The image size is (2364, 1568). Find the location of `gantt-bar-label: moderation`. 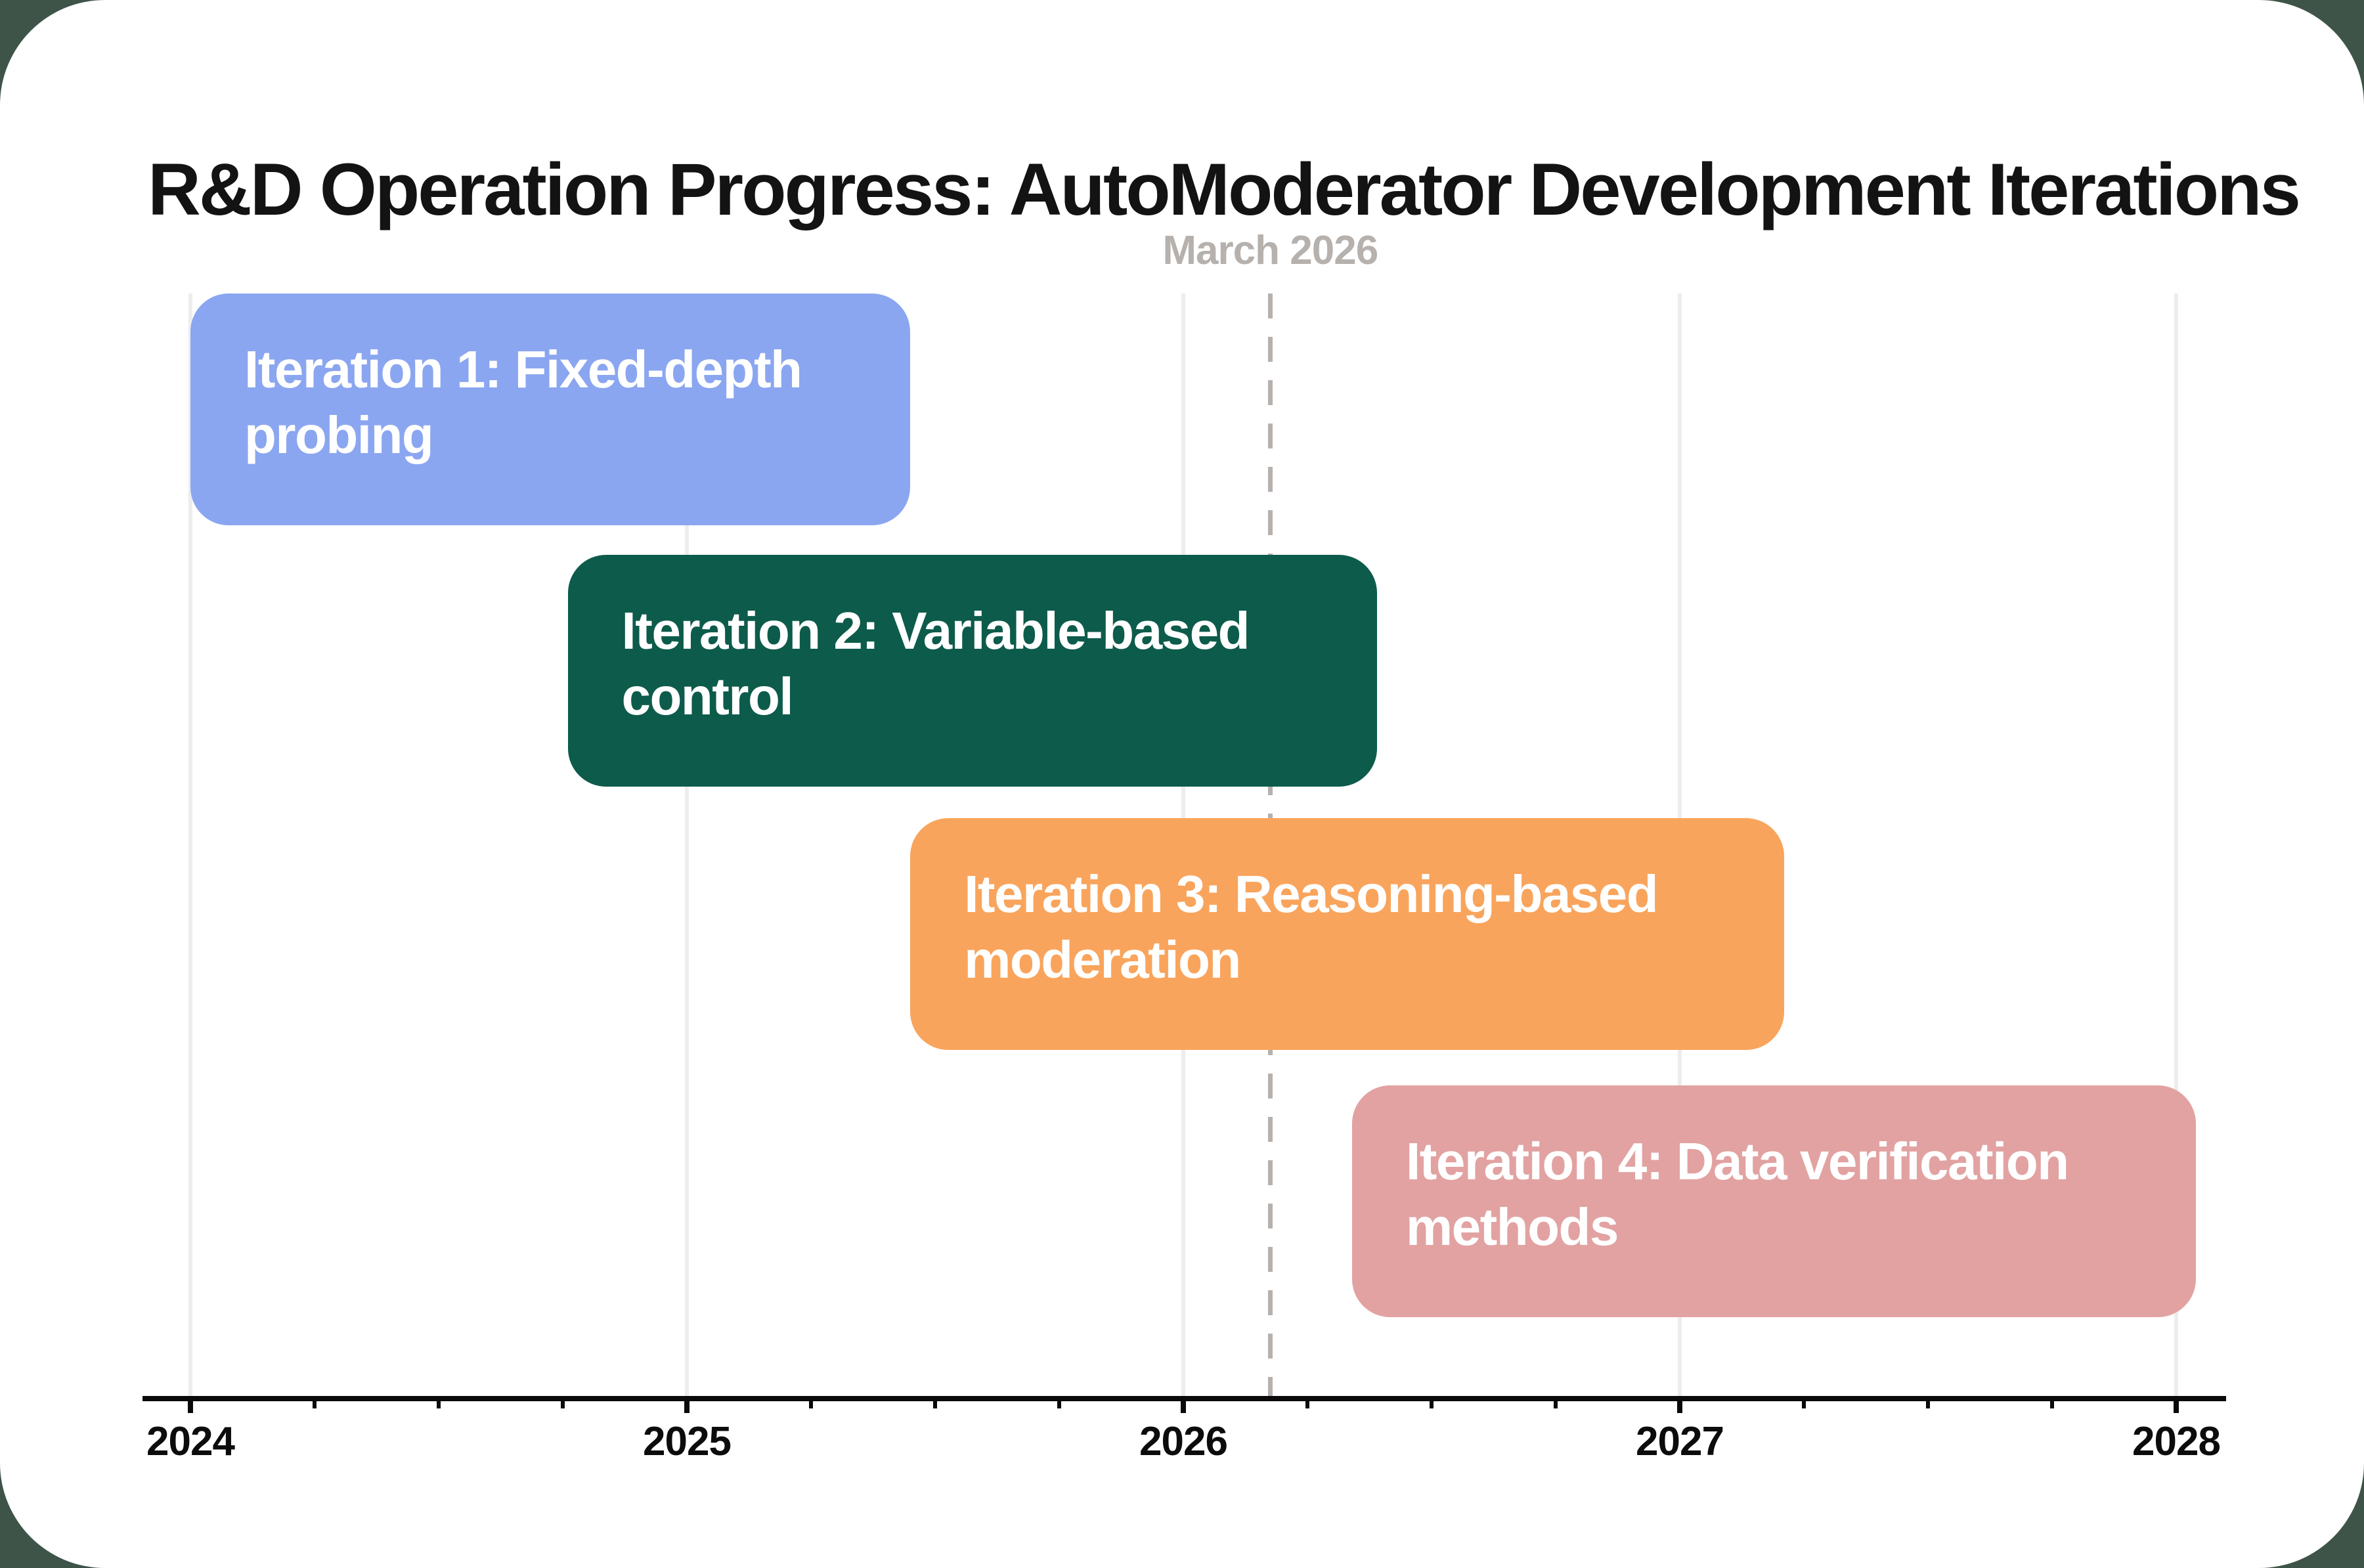

gantt-bar-label: moderation is located at coordinates (1102, 960).